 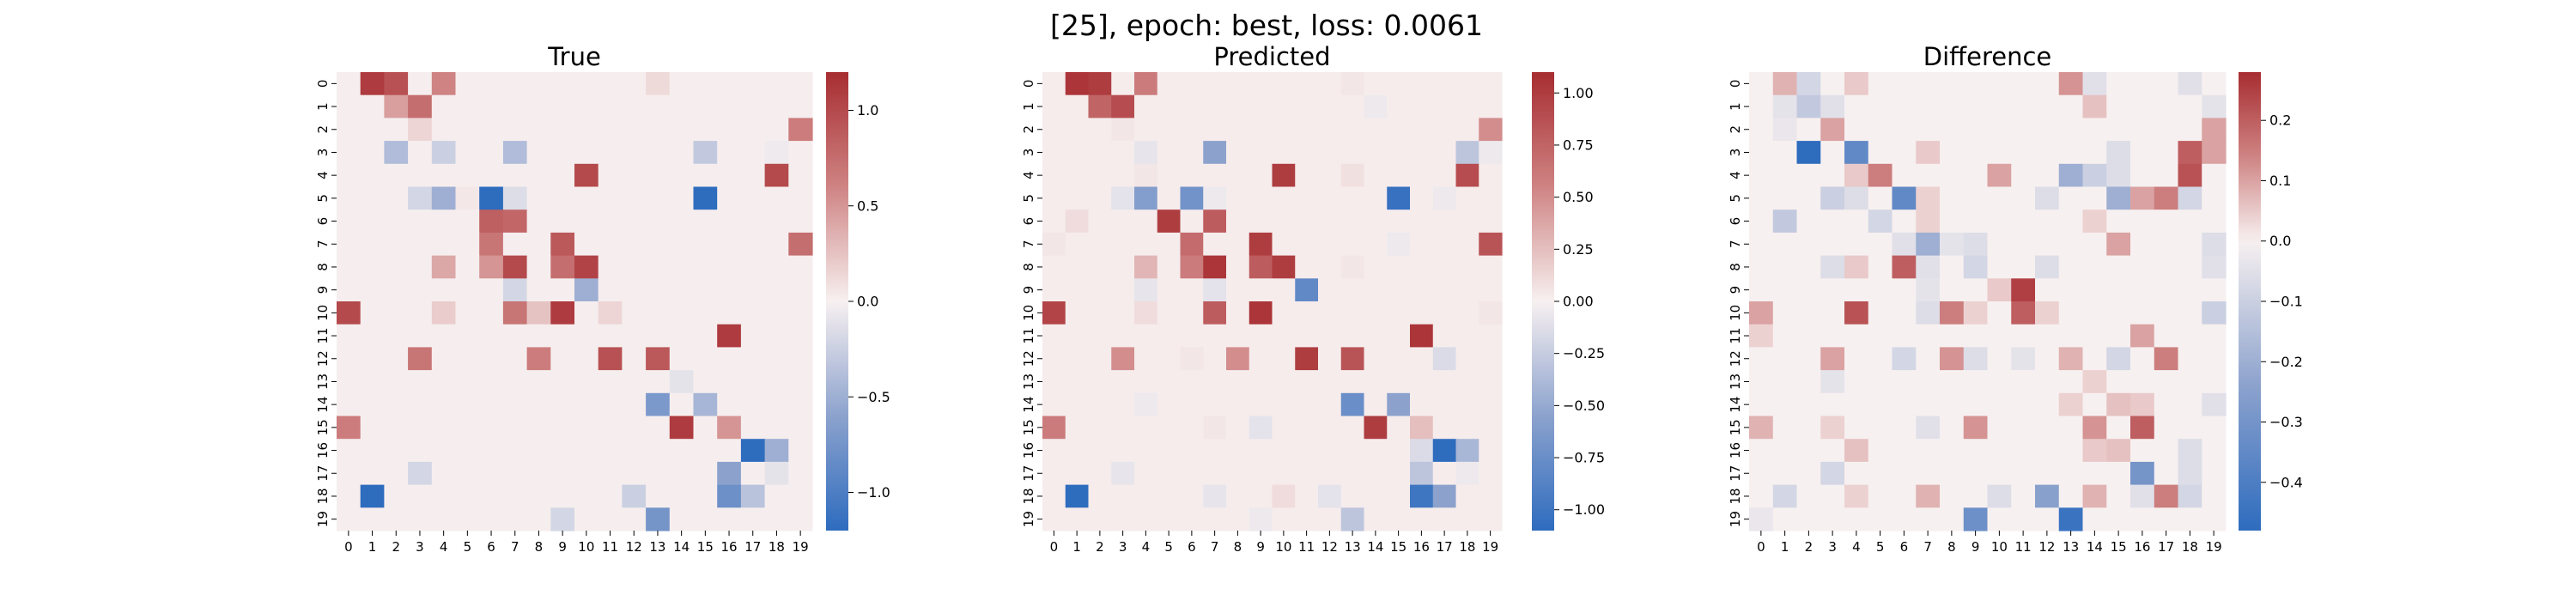 What do you see at coordinates (867, 205) in the screenshot?
I see `colorbar-tick-label: 0.5` at bounding box center [867, 205].